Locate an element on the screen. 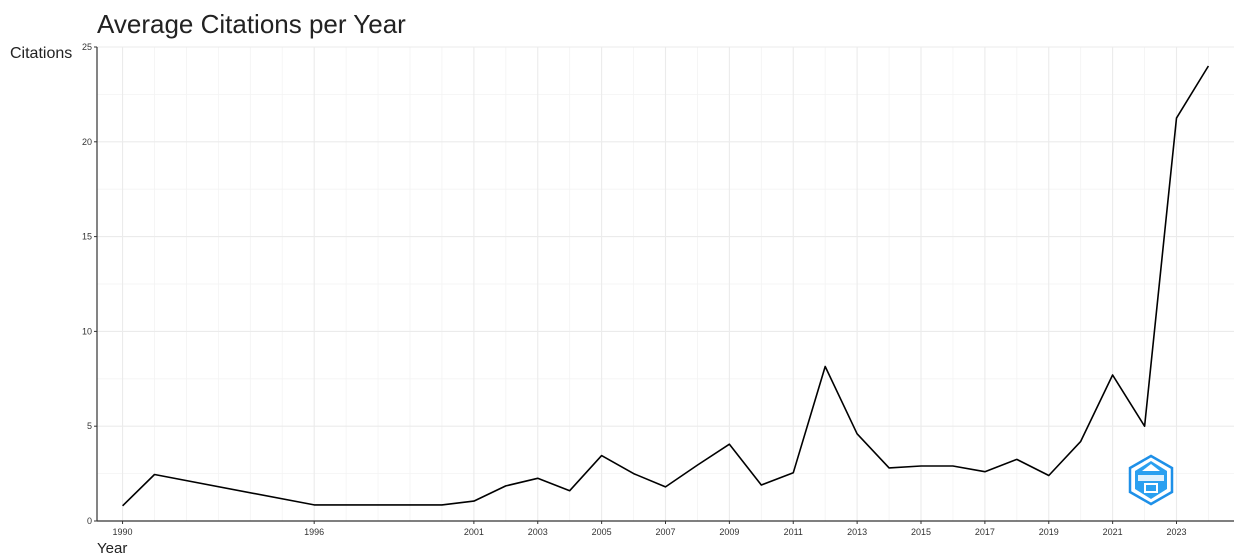  x-tick-label: 2007 is located at coordinates (665, 532).